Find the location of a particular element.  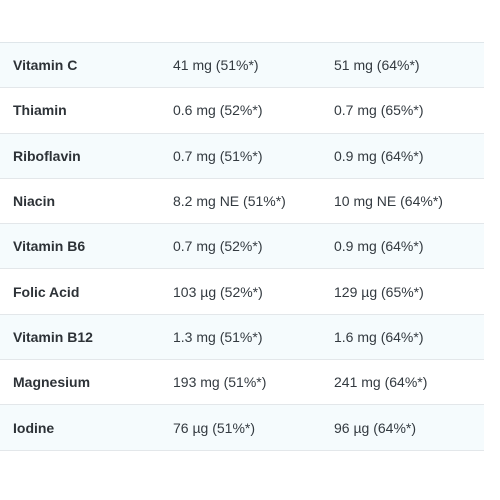

nutrient-name: Iodine is located at coordinates (34, 427).